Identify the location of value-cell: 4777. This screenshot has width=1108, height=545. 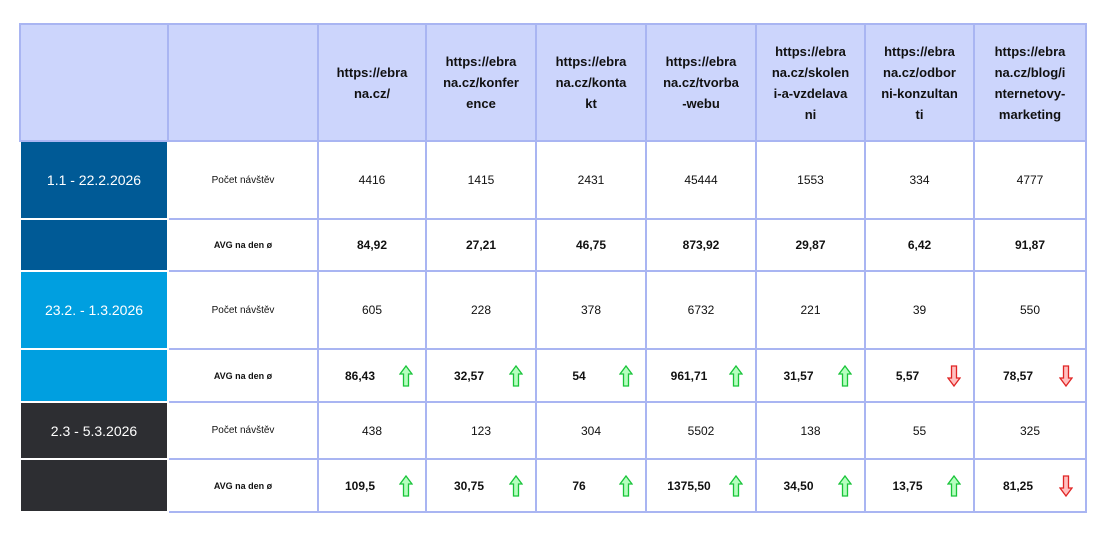
(1030, 180).